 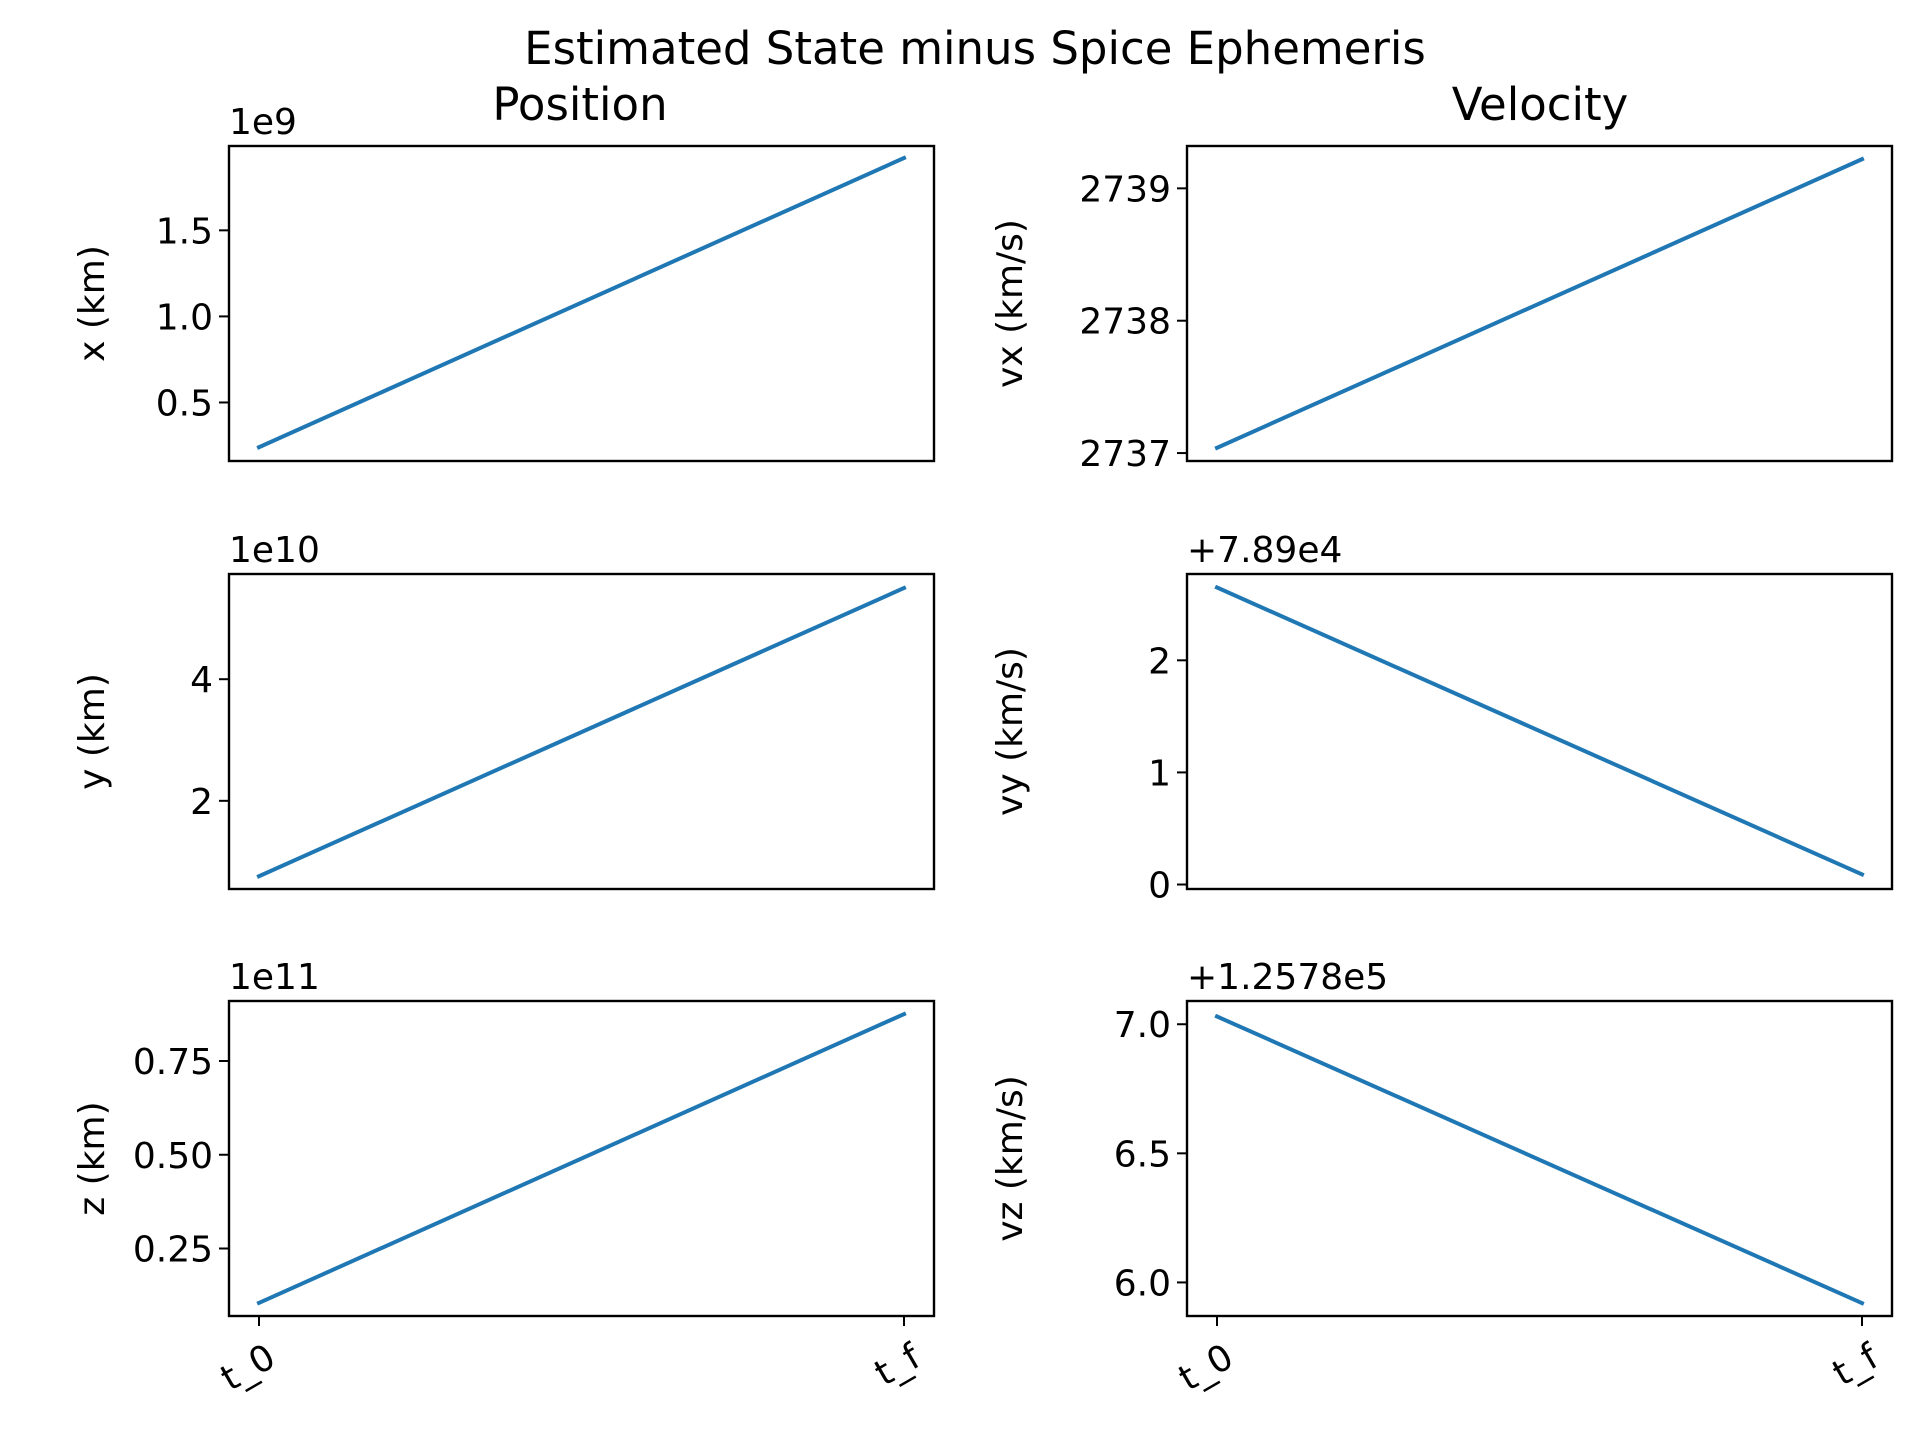 What do you see at coordinates (1142, 1025) in the screenshot?
I see `y-tick-label: 7.0` at bounding box center [1142, 1025].